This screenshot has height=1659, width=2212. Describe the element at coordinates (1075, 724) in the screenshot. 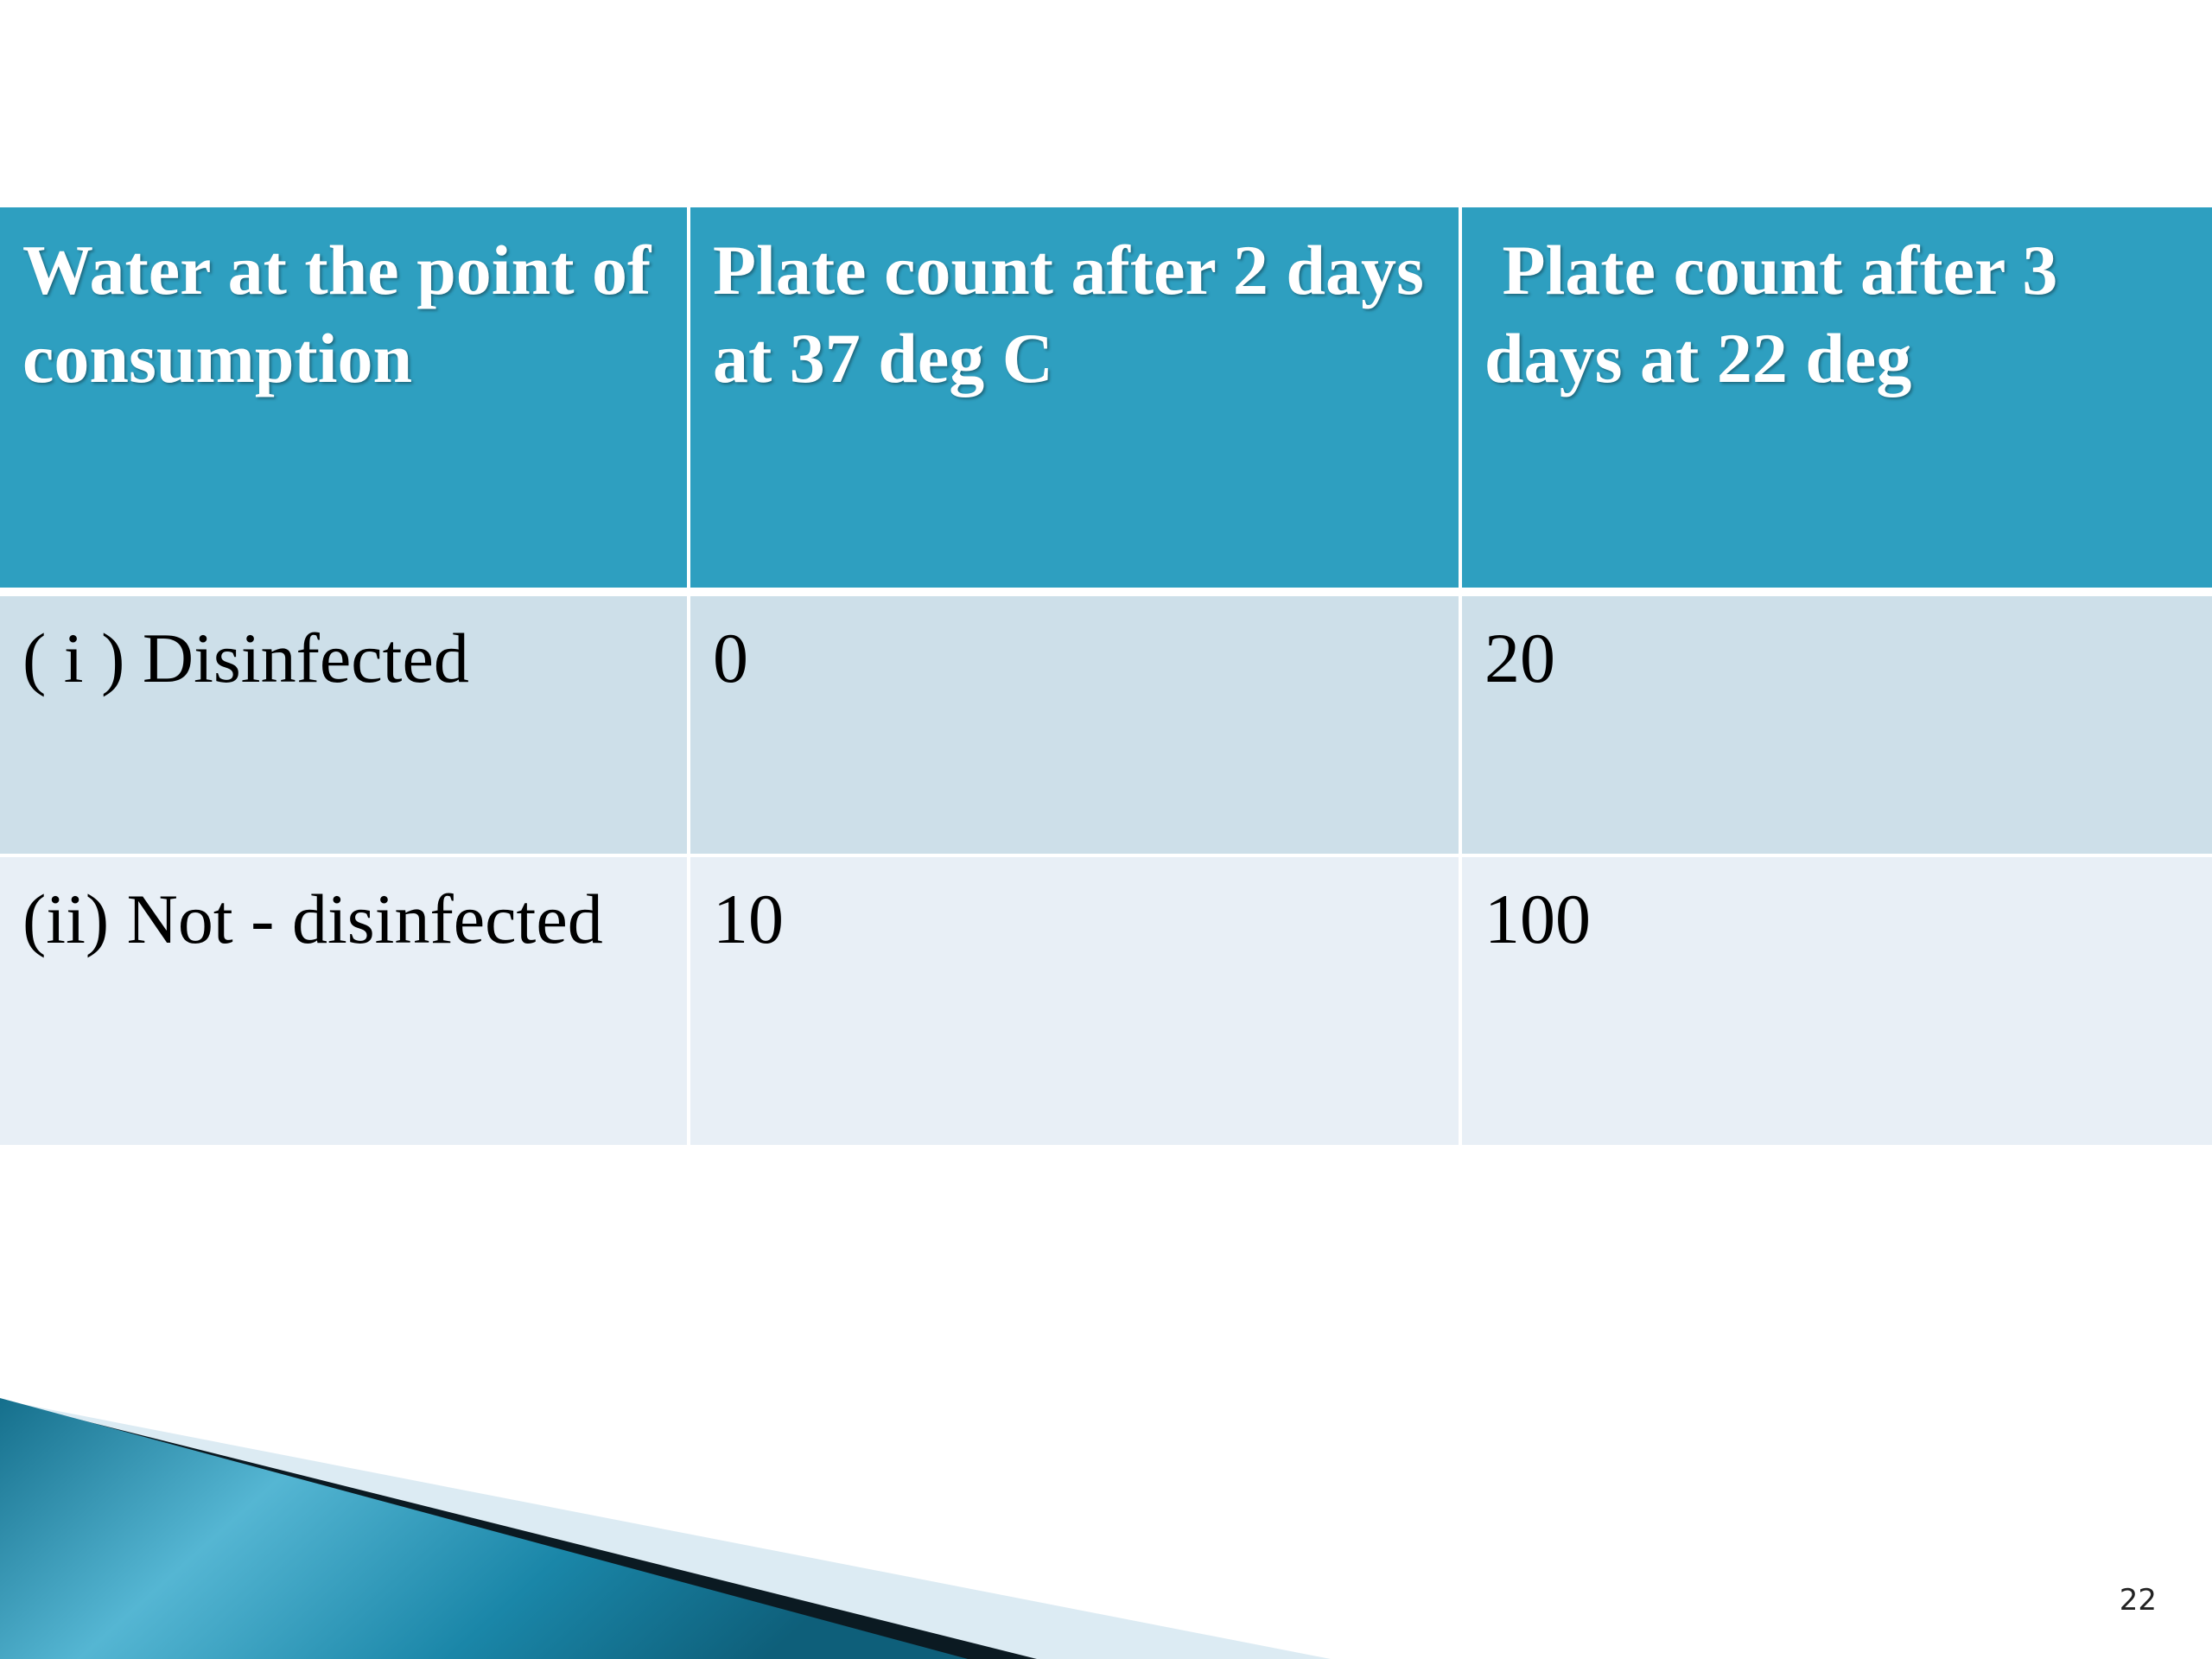

I see `cell-row1-37deg: 0` at that location.